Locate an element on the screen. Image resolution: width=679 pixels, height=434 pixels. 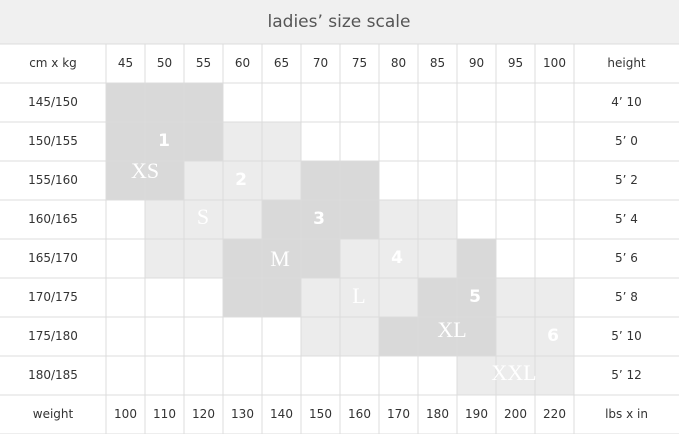
height-label: 5’ 10 is located at coordinates (626, 336).